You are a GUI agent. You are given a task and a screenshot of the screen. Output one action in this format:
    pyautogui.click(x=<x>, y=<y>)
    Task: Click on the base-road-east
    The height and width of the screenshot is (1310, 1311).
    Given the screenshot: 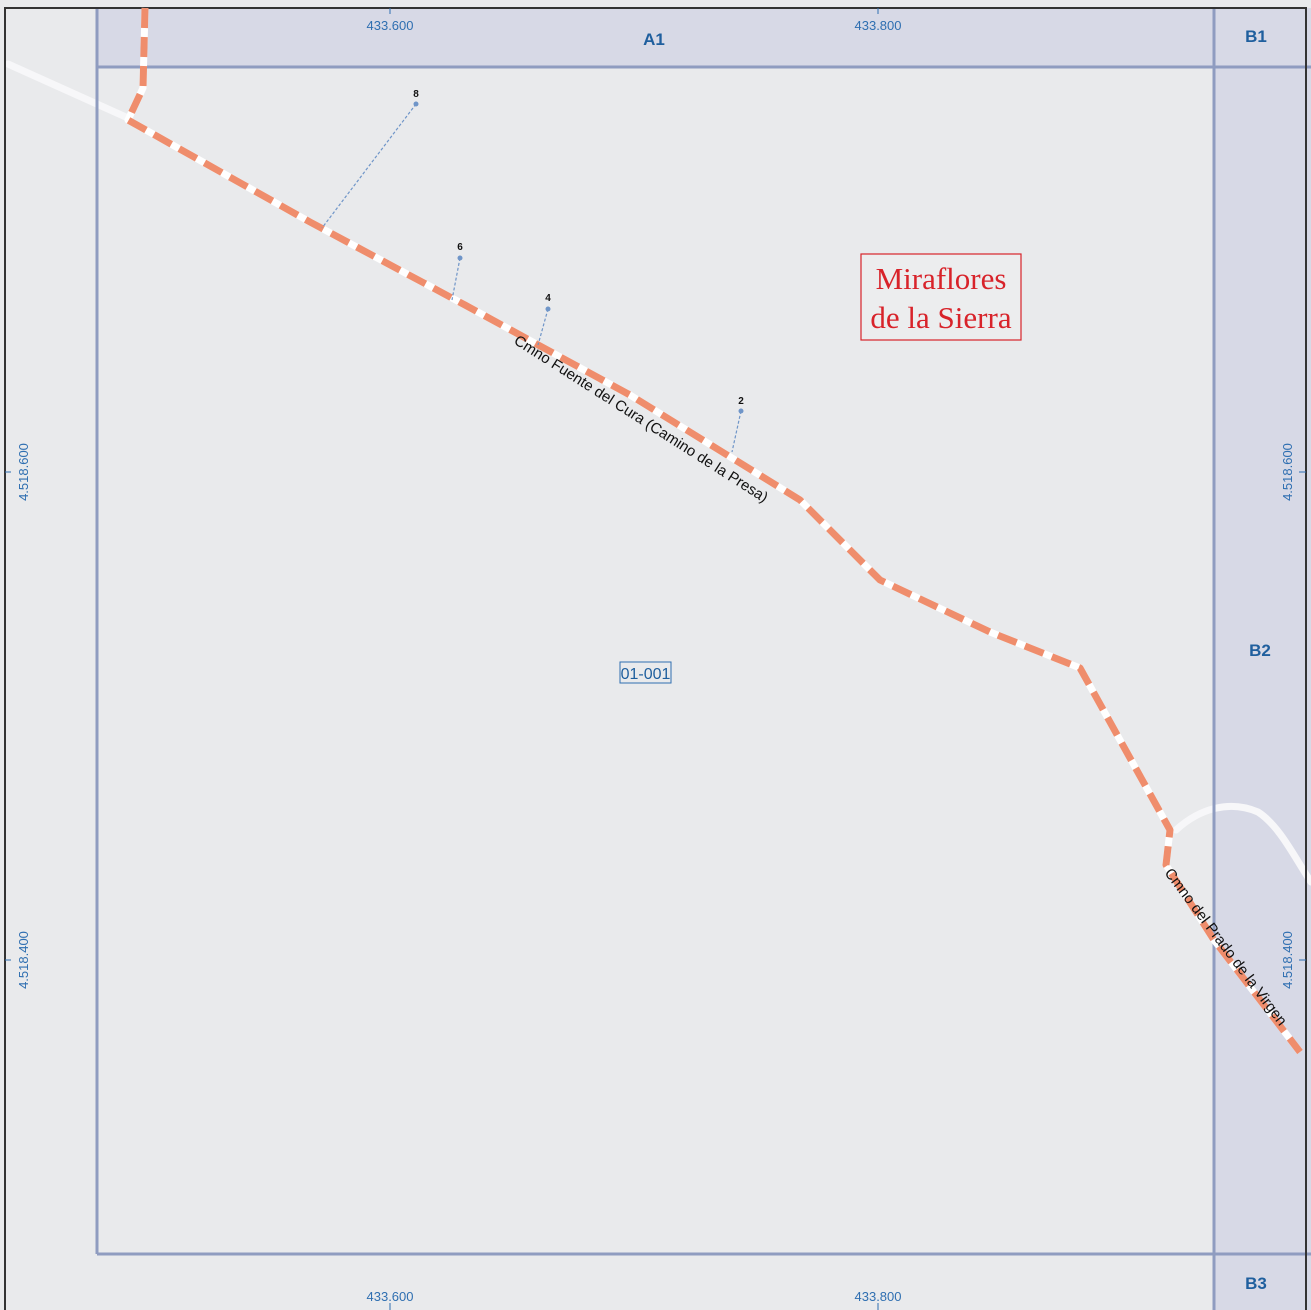 What is the action you would take?
    pyautogui.click(x=1241, y=844)
    